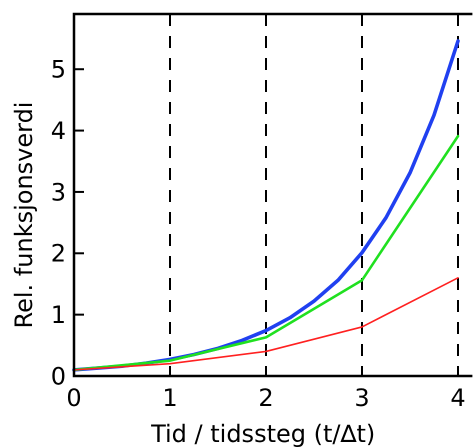 The height and width of the screenshot is (447, 473). What do you see at coordinates (58, 70) in the screenshot?
I see `y-tick-label: 5` at bounding box center [58, 70].